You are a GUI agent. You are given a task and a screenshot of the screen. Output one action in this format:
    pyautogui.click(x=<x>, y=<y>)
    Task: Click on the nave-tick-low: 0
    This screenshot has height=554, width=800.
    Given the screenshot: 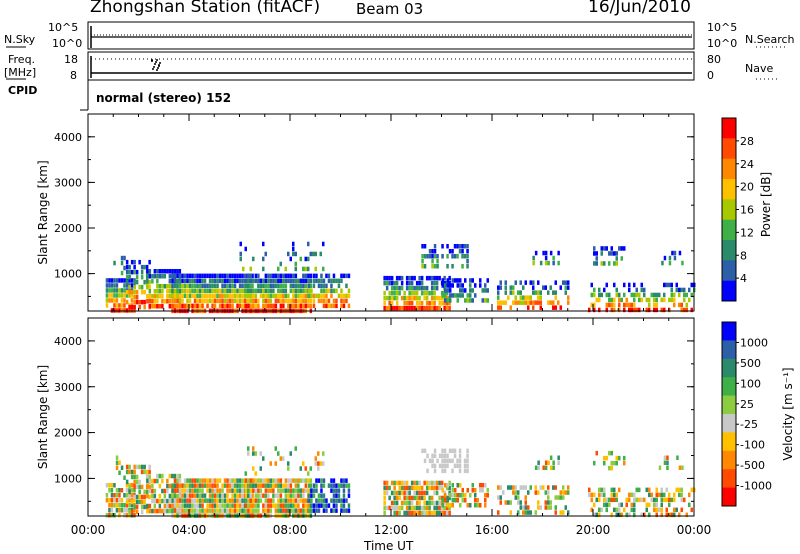 What is the action you would take?
    pyautogui.click(x=710, y=75)
    